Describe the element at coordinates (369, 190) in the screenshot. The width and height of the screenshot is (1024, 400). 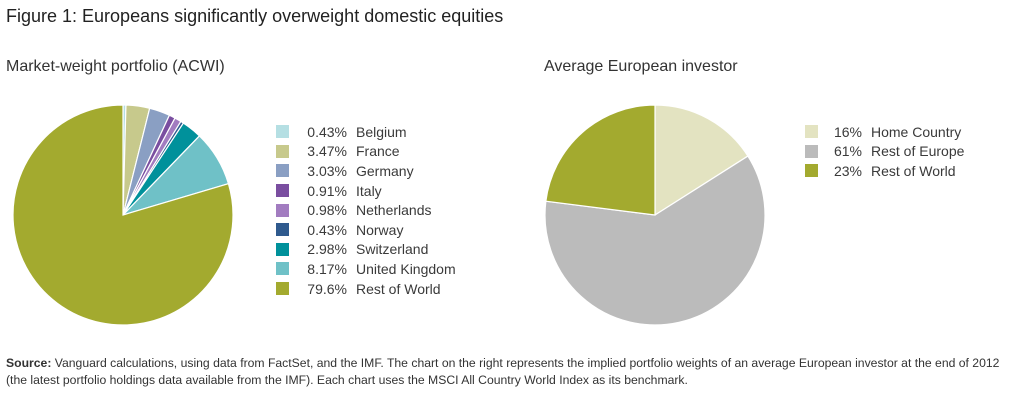
I see `acwi-legend-label: Italy` at that location.